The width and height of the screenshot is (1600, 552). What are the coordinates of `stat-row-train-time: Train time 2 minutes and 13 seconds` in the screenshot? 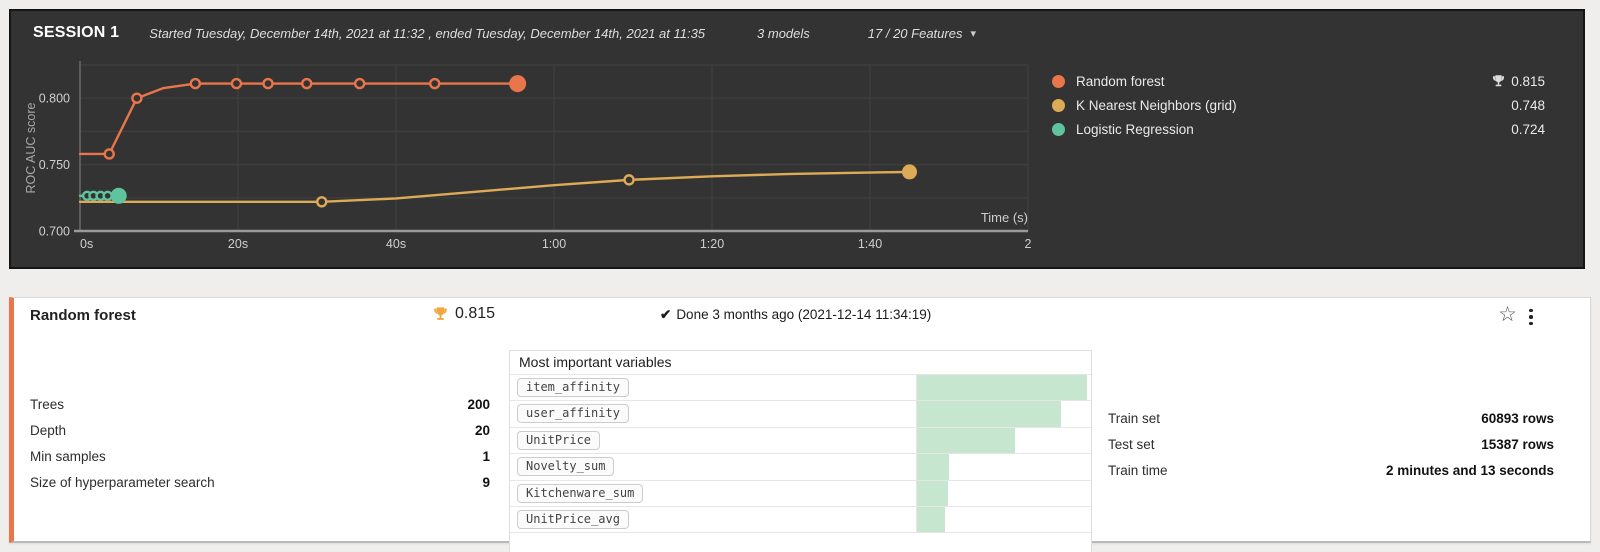 It's located at (1331, 471).